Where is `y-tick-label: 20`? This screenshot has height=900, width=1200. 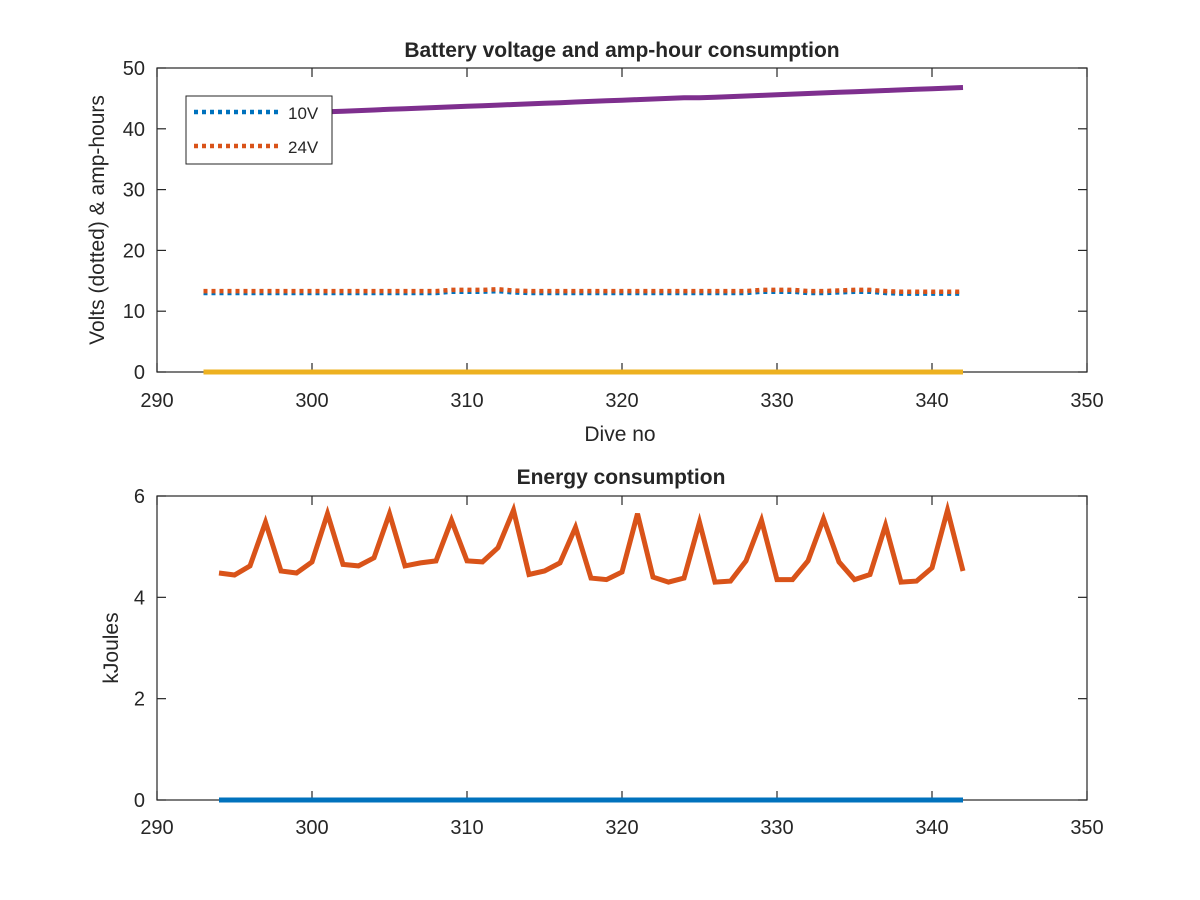 y-tick-label: 20 is located at coordinates (134, 251).